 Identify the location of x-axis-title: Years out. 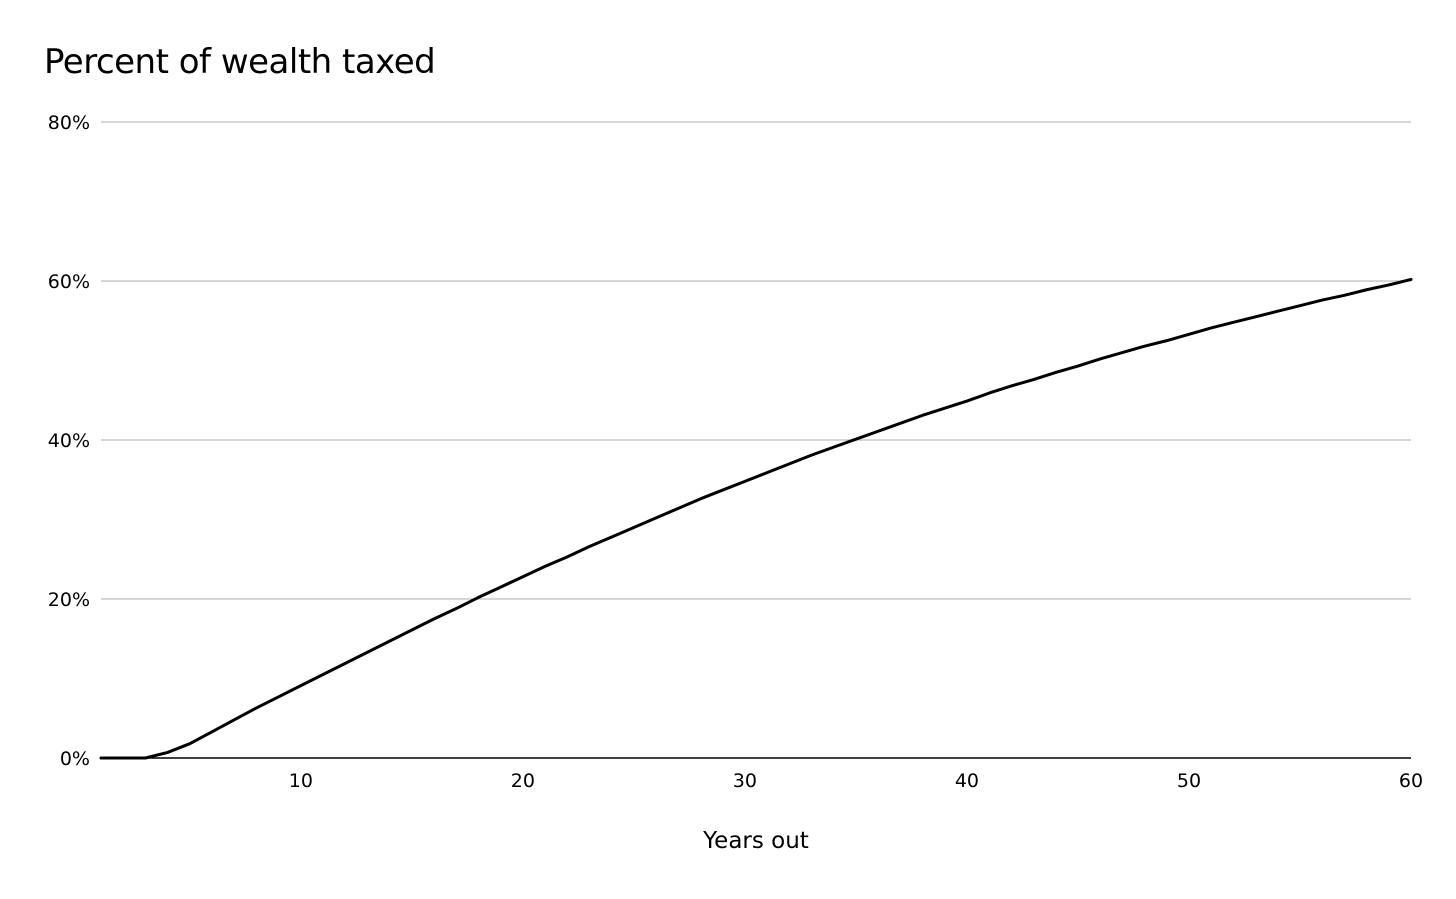
(755, 841).